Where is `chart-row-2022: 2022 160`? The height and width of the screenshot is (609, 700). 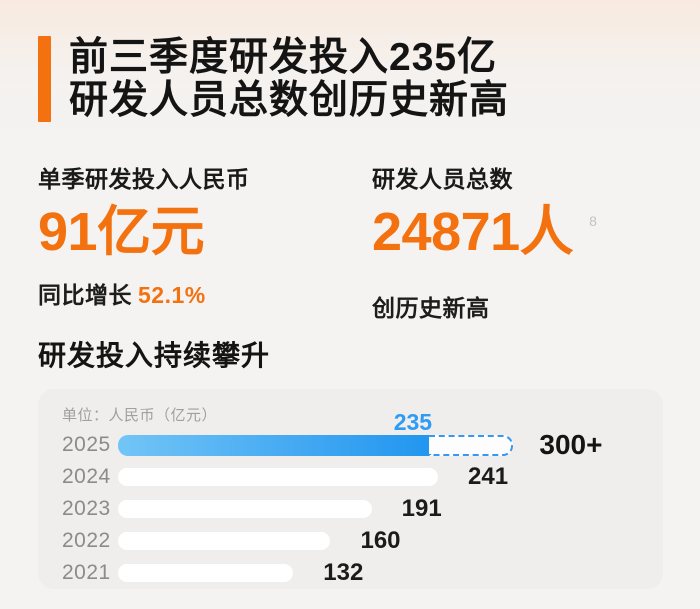 chart-row-2022: 2022 160 is located at coordinates (362, 540).